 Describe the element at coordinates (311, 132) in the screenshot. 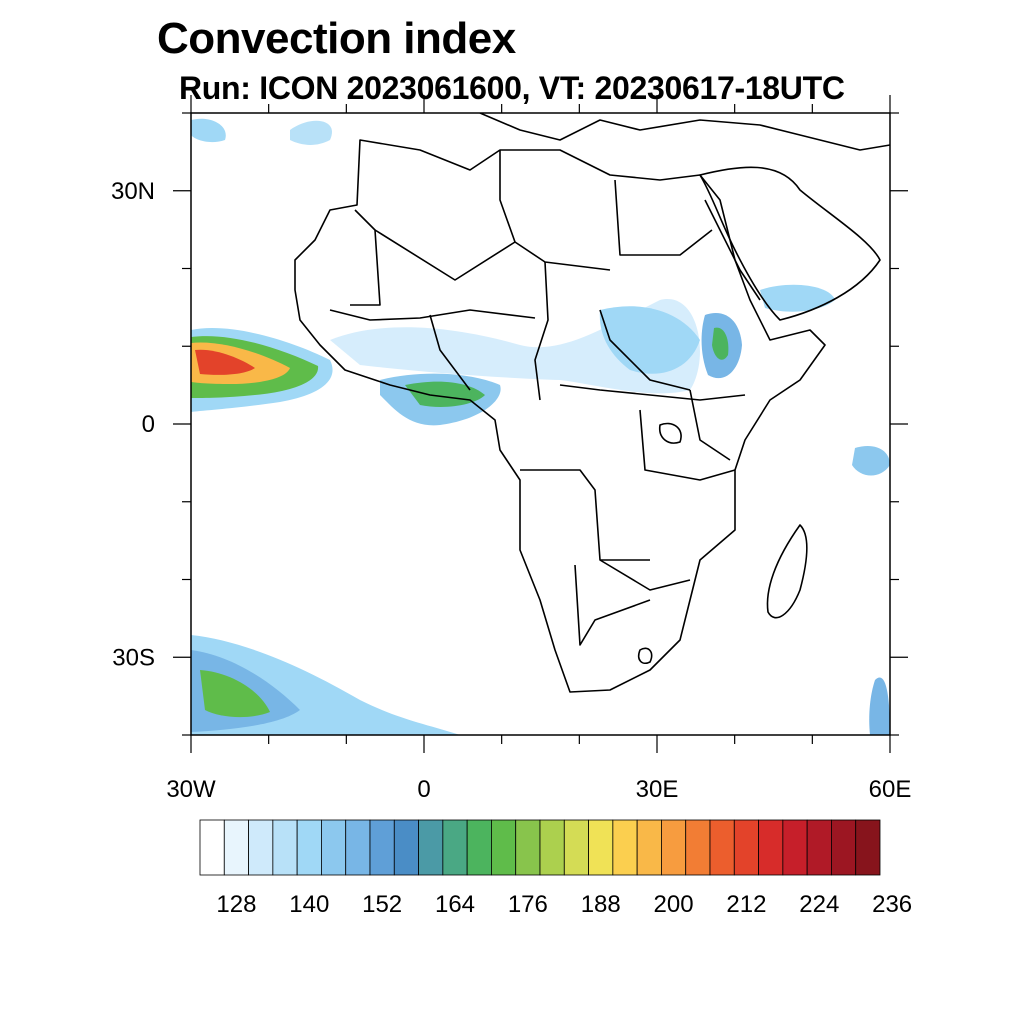

I see `shade-med` at that location.